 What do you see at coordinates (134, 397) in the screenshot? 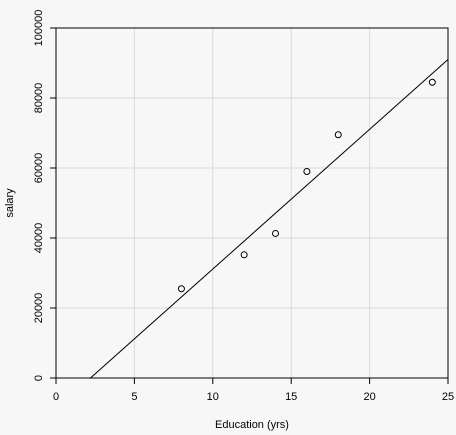
I see `x-tick-label: 5` at bounding box center [134, 397].